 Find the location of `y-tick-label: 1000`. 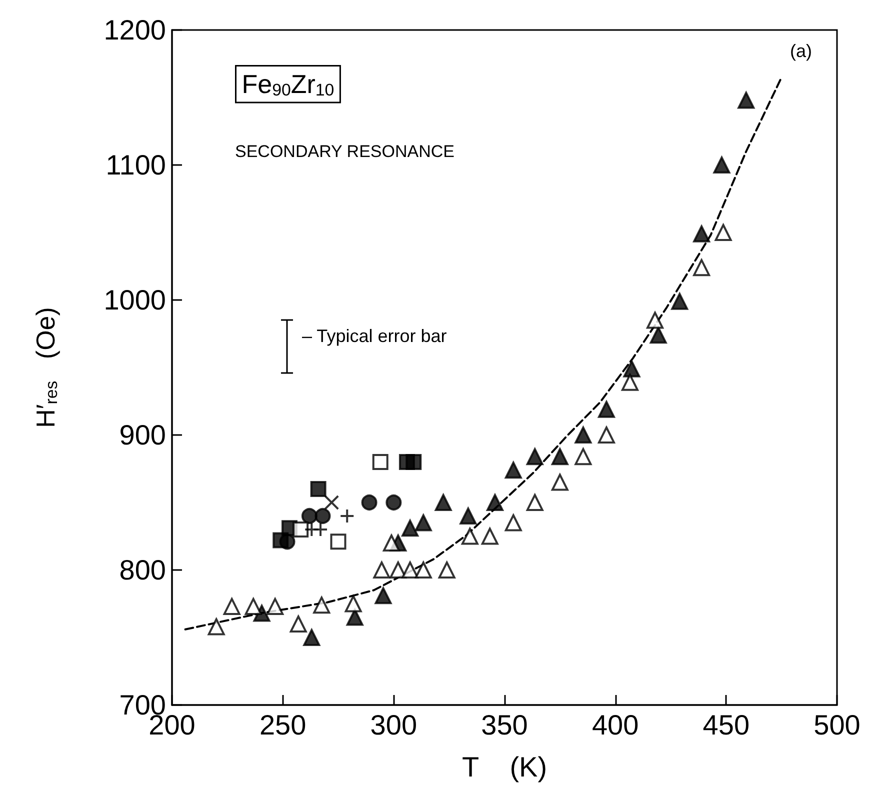

y-tick-label: 1000 is located at coordinates (135, 300).